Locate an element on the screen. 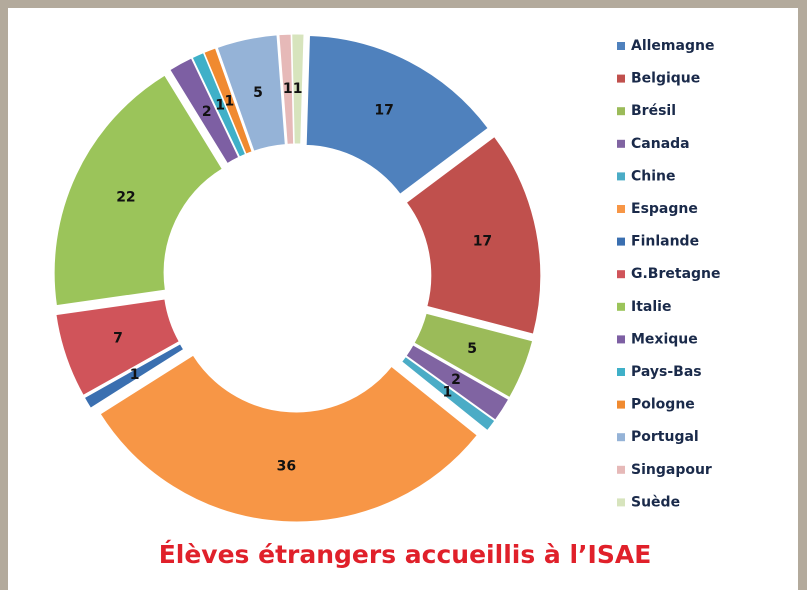 Image resolution: width=807 pixels, height=590 pixels. legend-label: Chine is located at coordinates (653, 176).